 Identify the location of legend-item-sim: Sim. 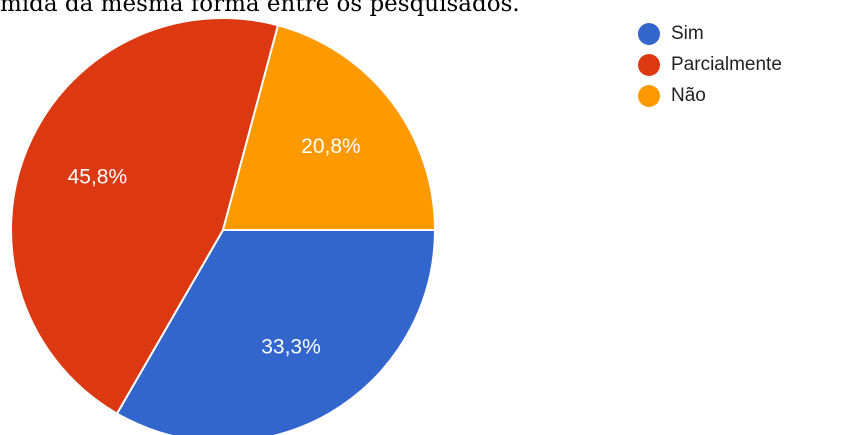
(710, 33).